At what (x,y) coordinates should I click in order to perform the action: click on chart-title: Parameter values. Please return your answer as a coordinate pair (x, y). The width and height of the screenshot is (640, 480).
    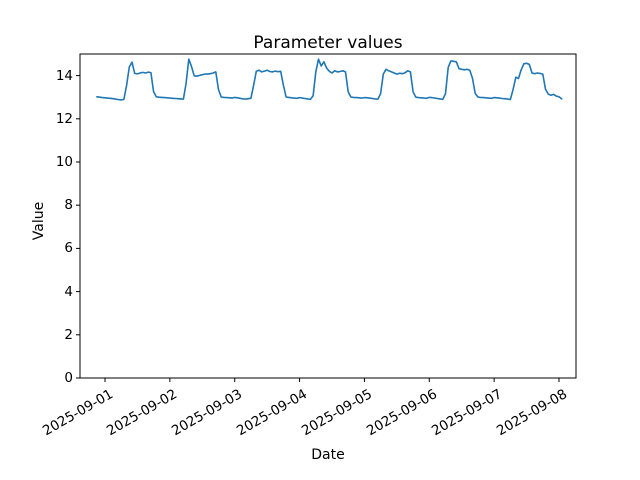
    Looking at the image, I should click on (328, 43).